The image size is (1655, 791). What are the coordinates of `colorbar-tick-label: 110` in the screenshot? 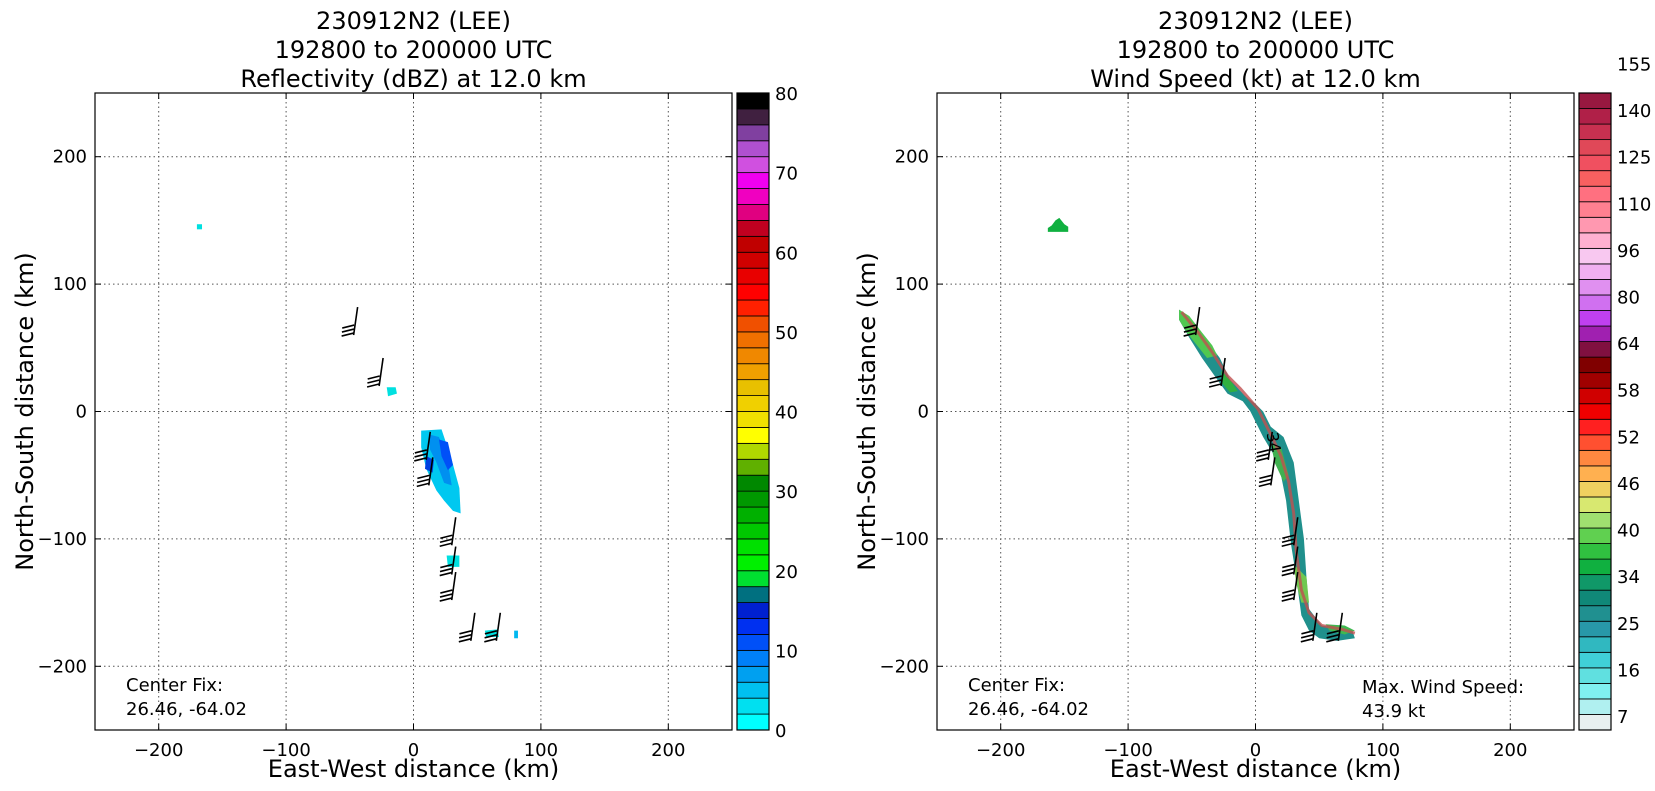 It's located at (1634, 204).